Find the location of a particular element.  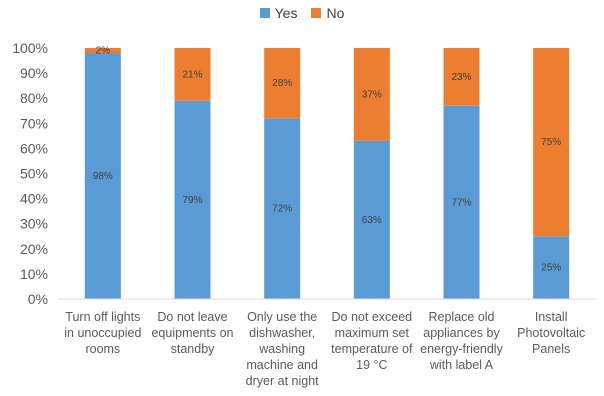

data-label: 79% is located at coordinates (192, 200).